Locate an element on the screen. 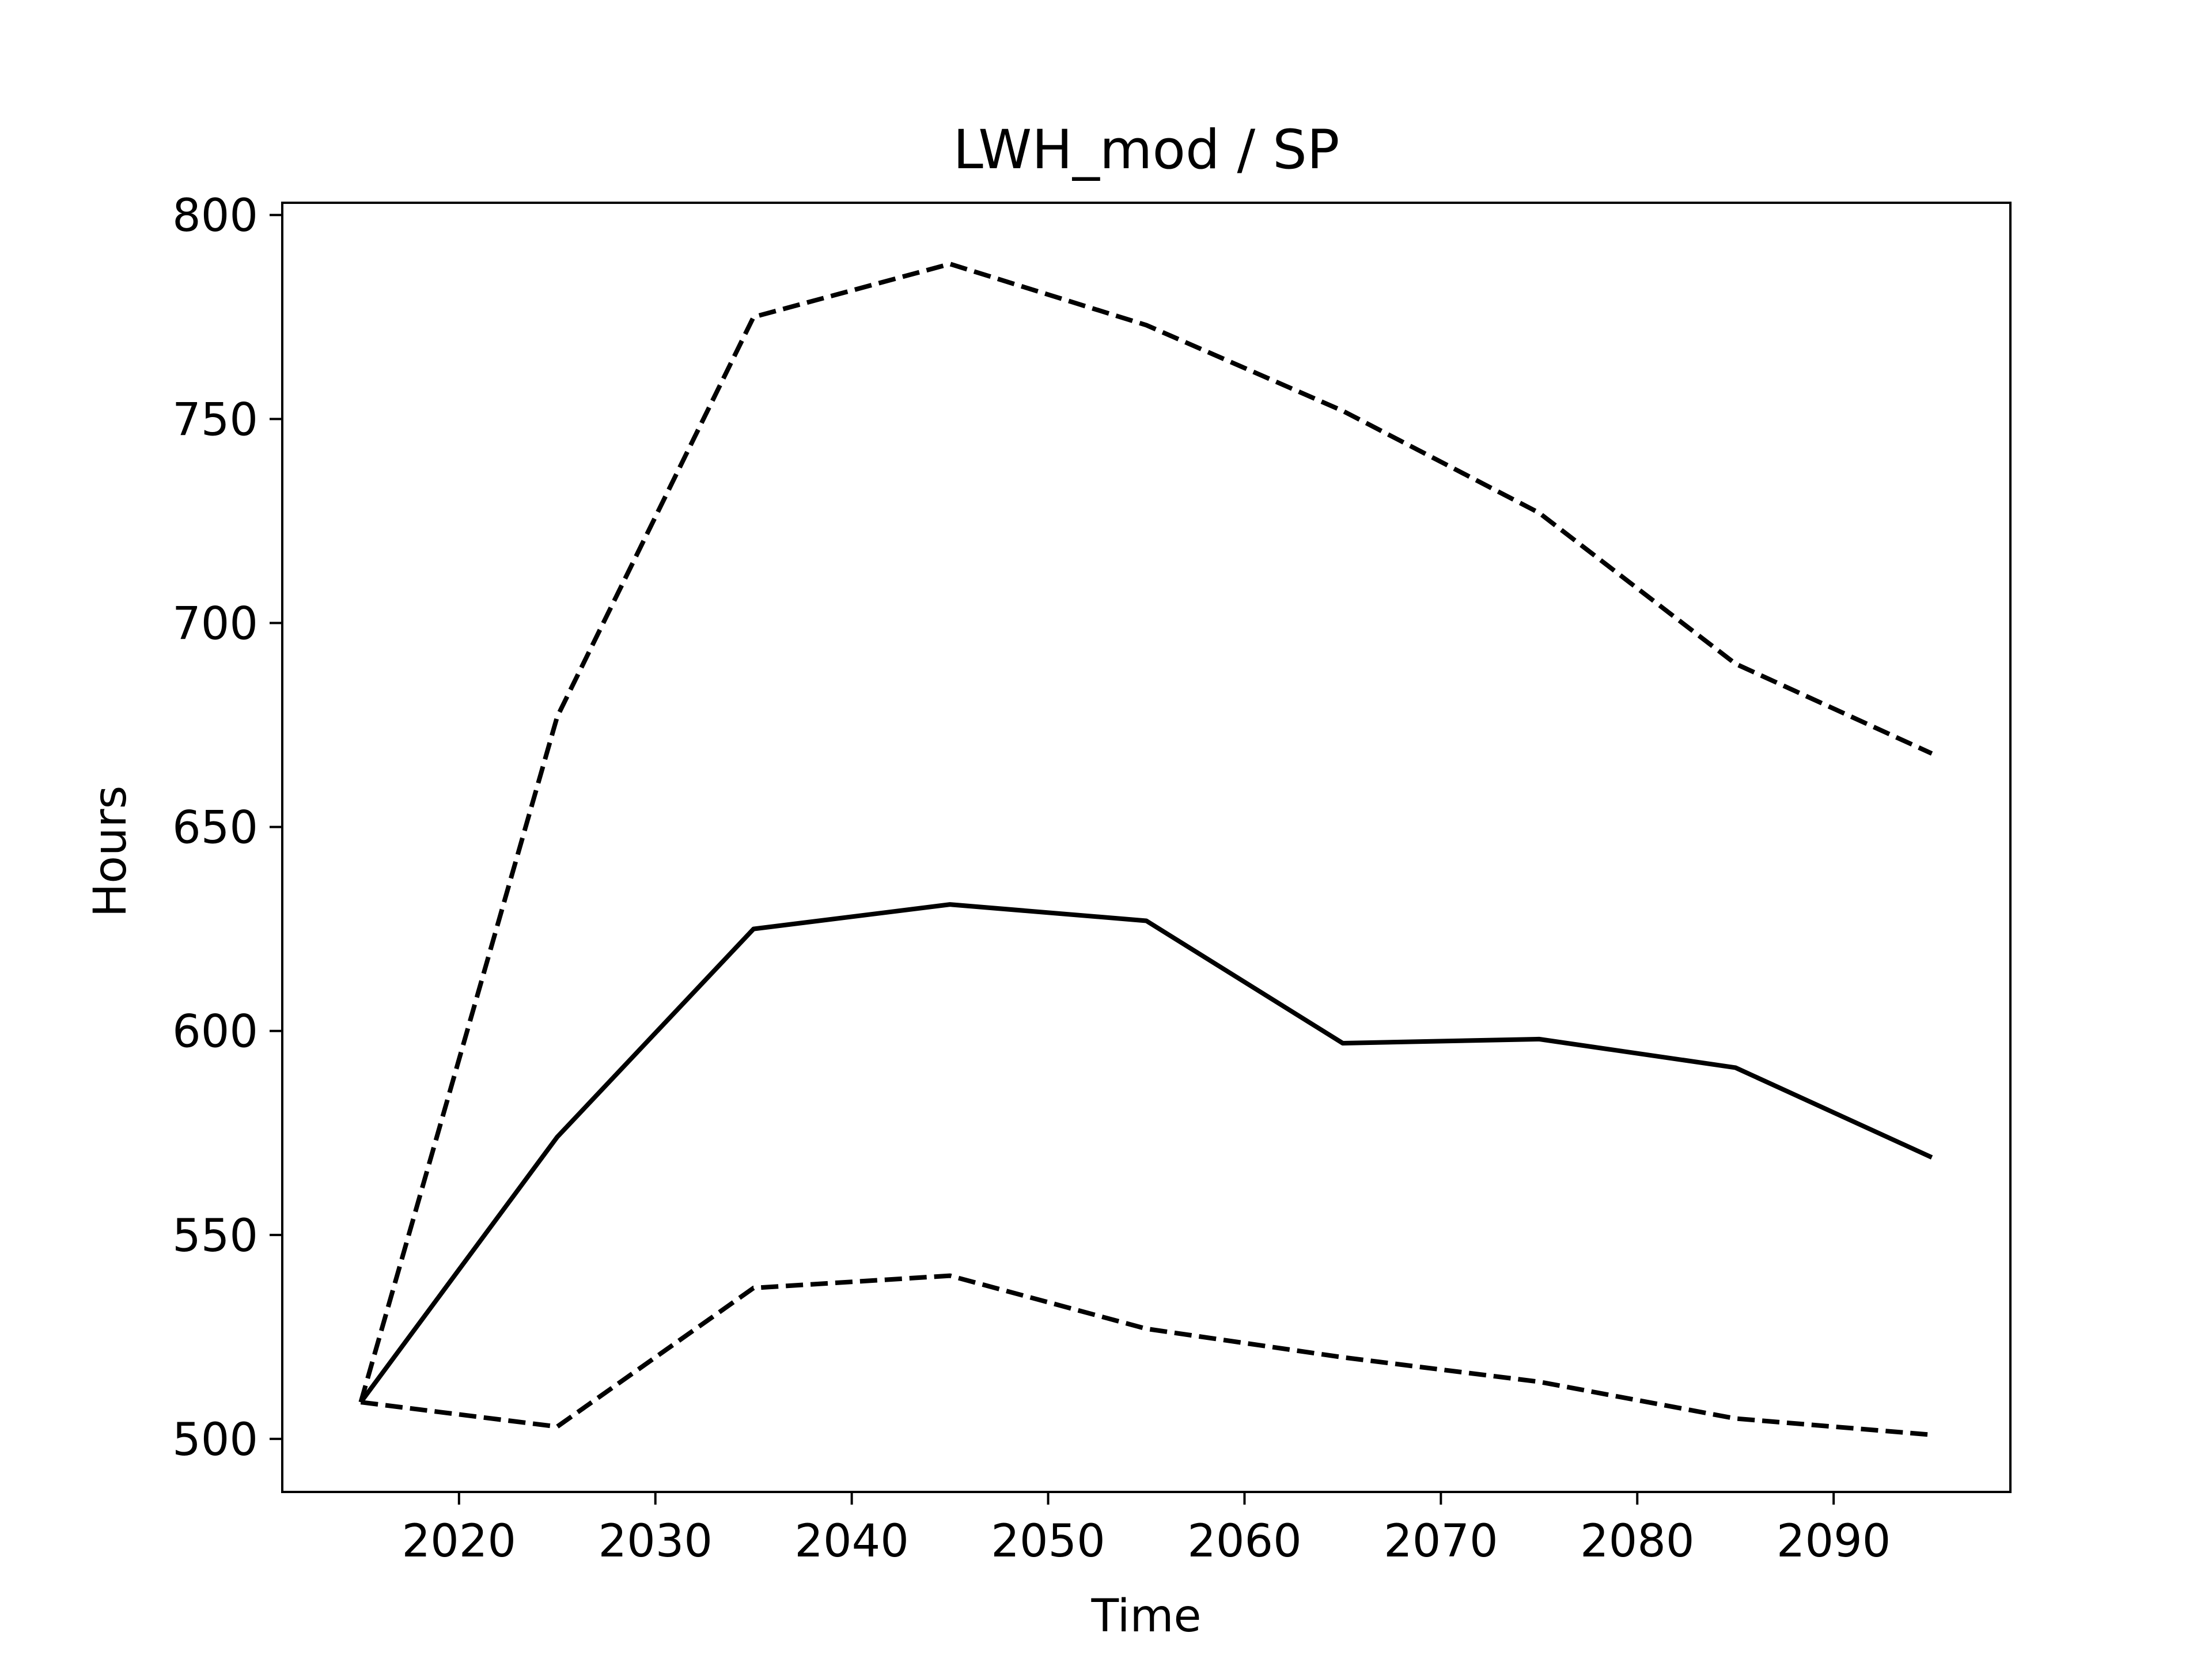 Image resolution: width=2212 pixels, height=1659 pixels. chart-title: LWH_mod / SP is located at coordinates (1146, 150).